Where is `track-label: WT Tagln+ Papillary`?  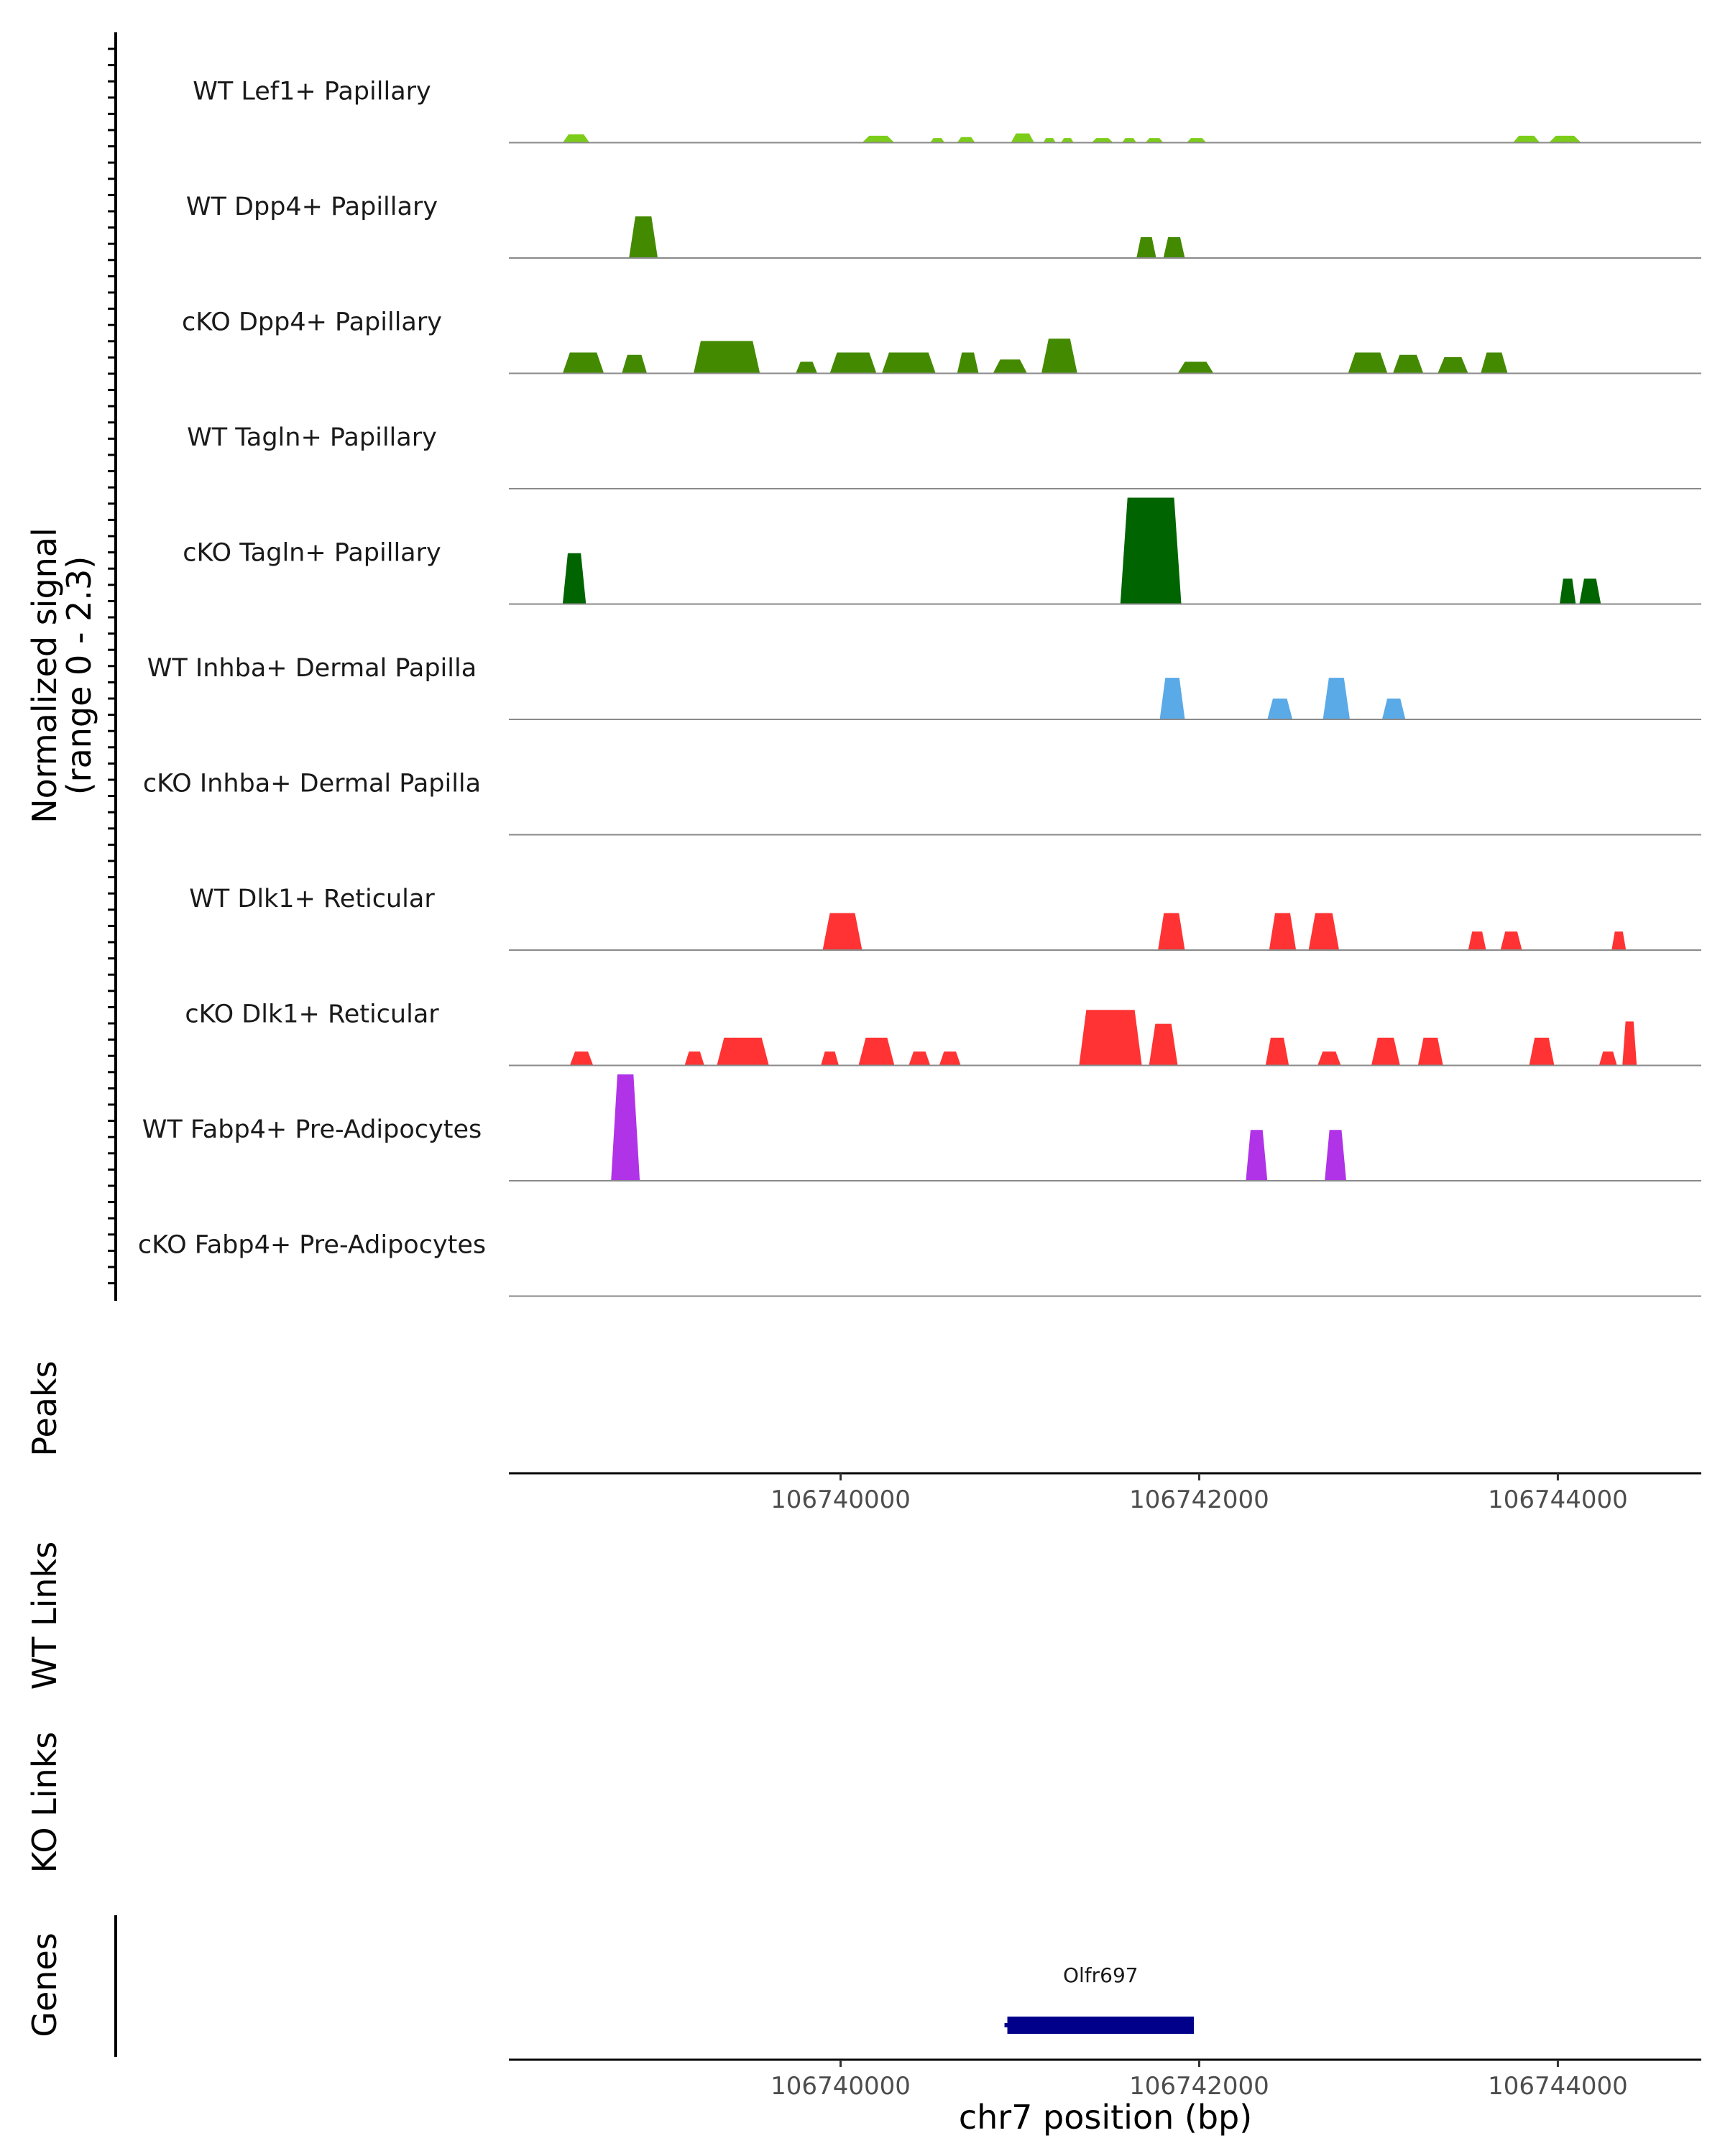
track-label: WT Tagln+ Papillary is located at coordinates (312, 437).